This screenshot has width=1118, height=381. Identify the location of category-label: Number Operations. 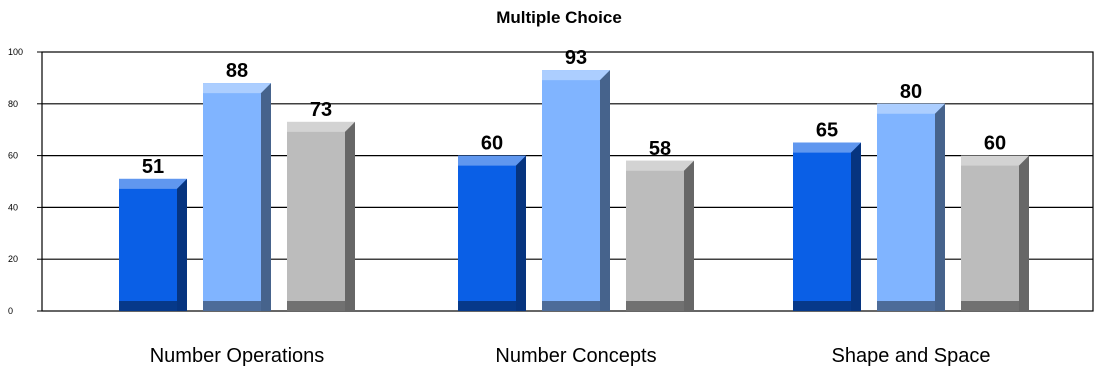
(237, 356).